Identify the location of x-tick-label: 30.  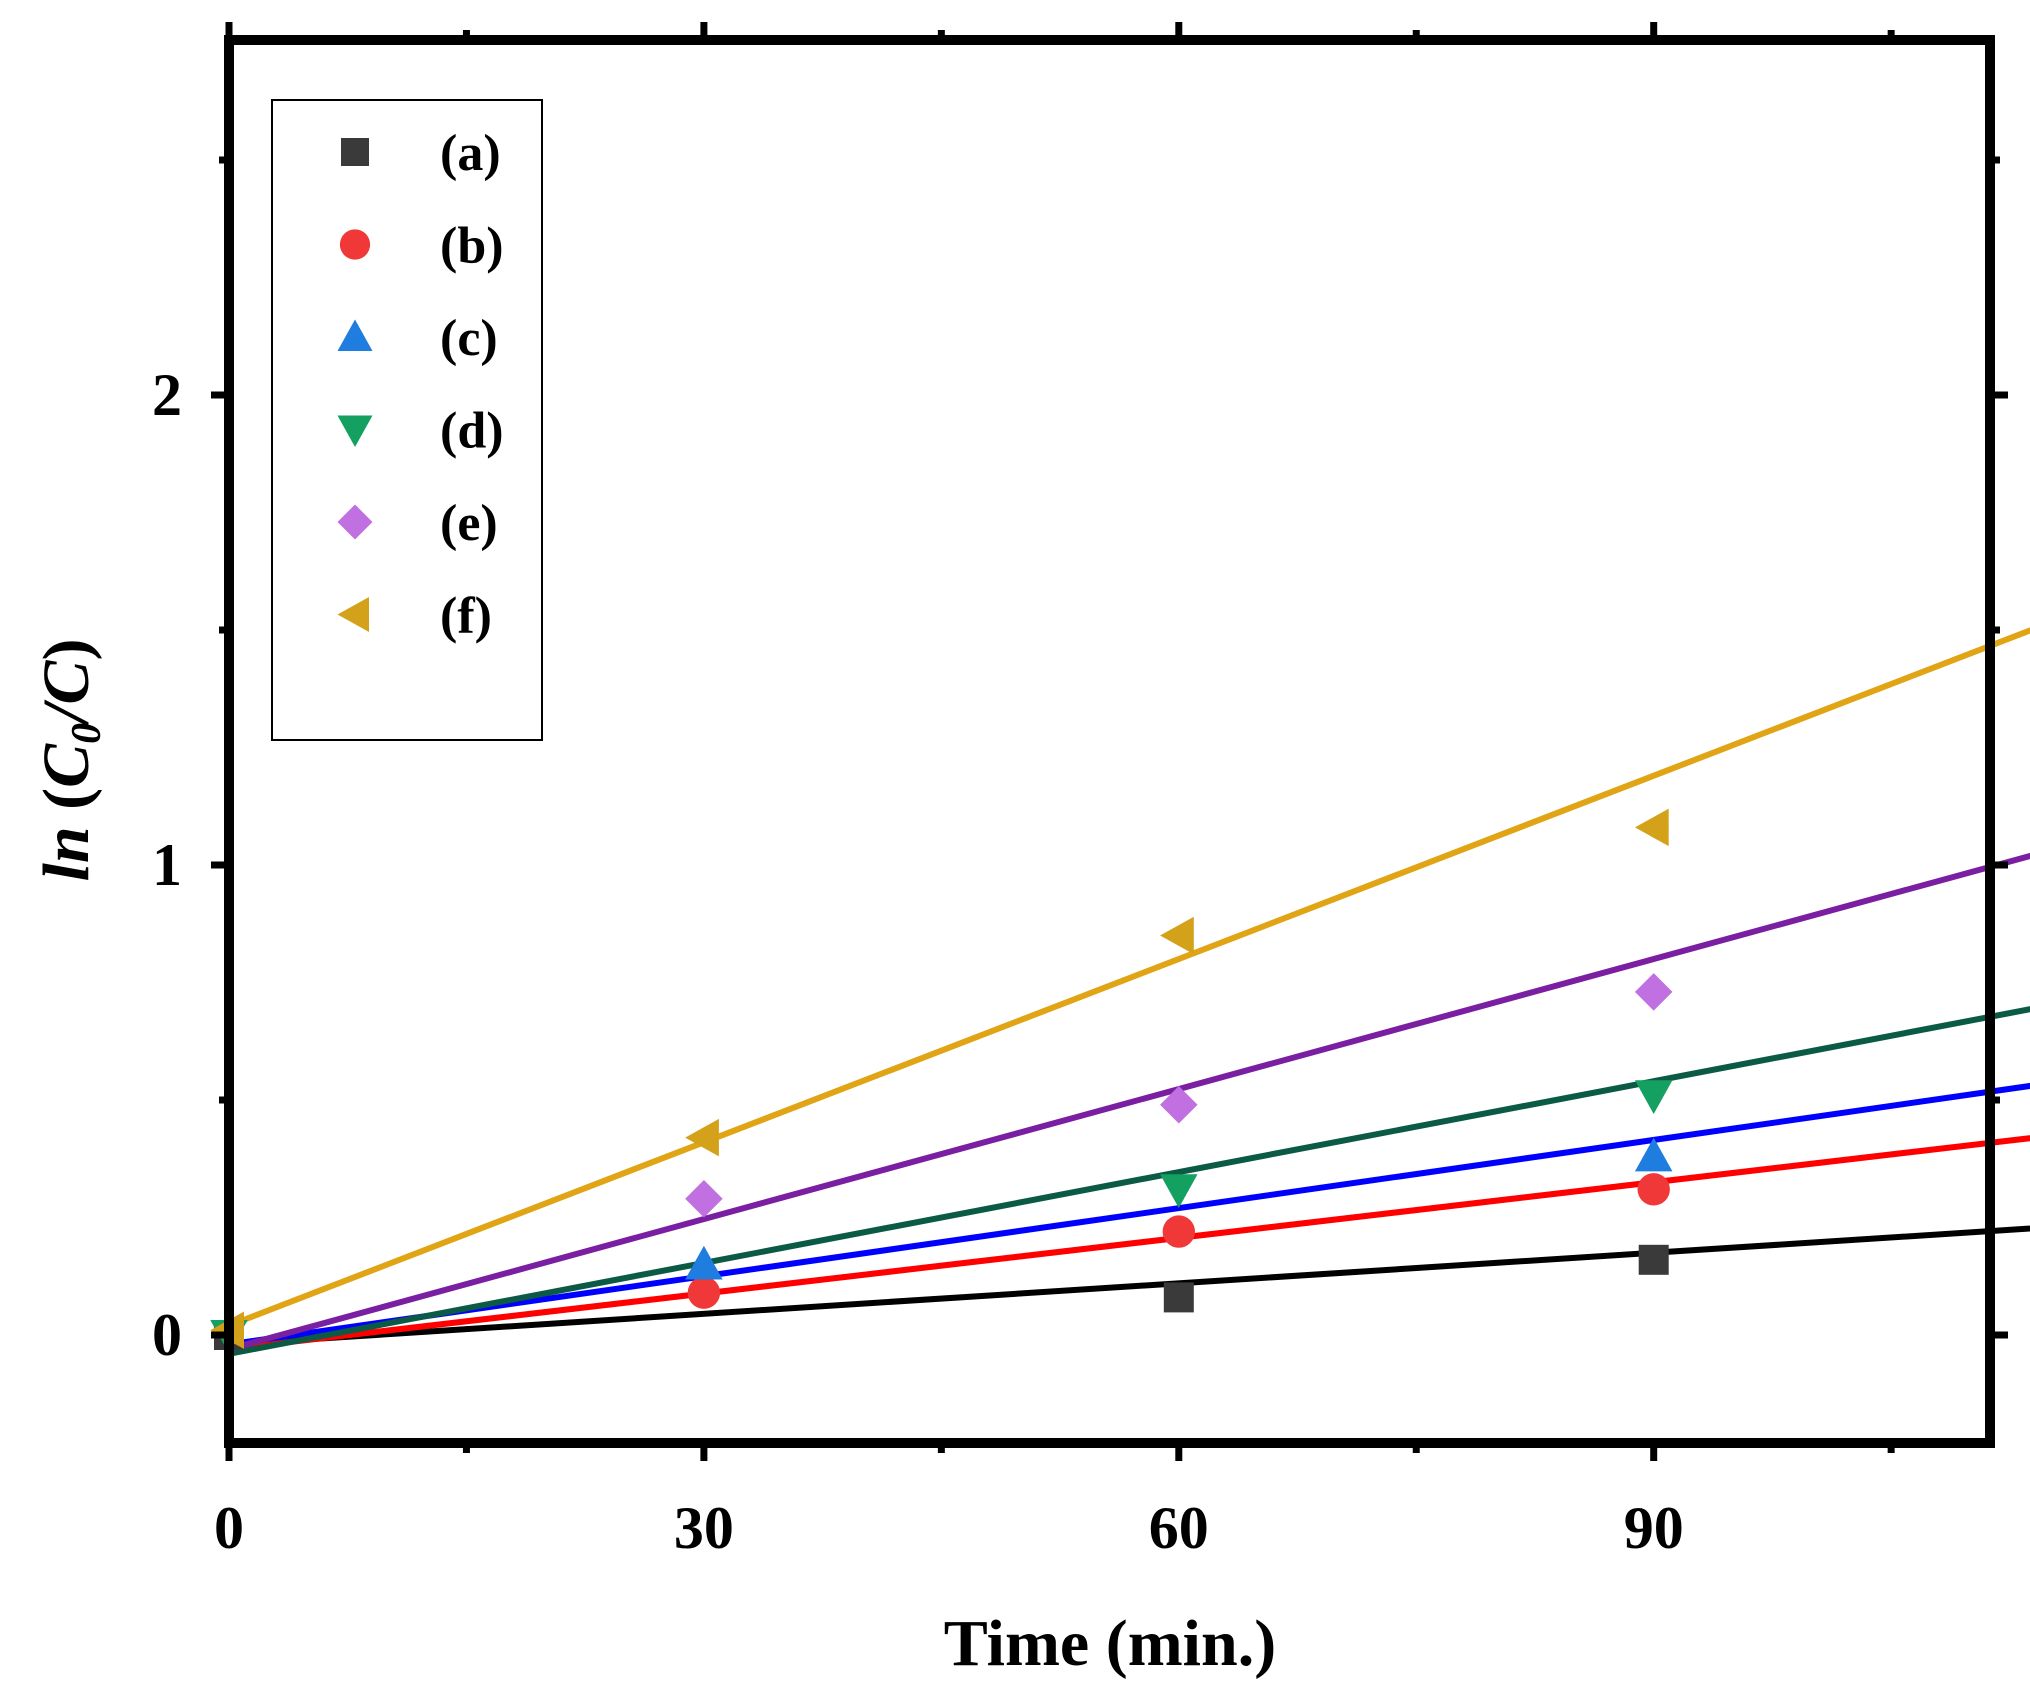
(704, 1528).